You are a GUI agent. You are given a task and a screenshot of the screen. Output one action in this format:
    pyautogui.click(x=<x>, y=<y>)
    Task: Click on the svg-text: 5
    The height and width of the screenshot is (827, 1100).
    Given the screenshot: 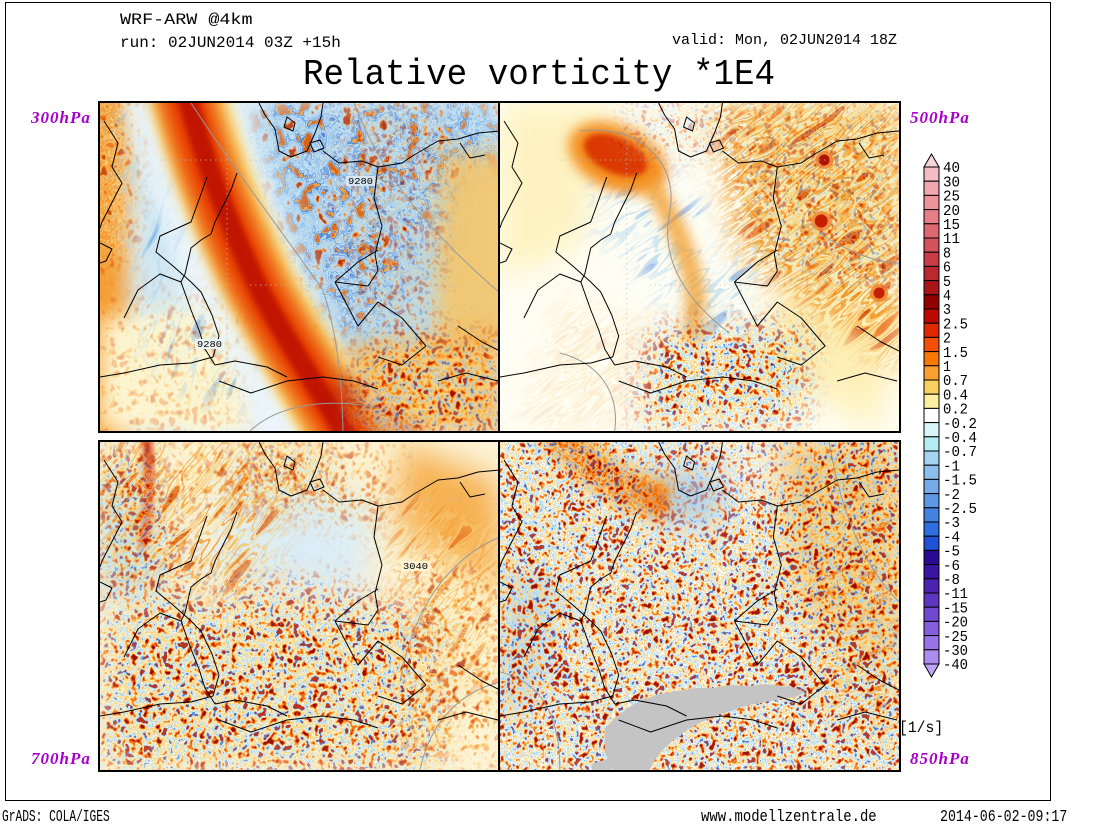 What is the action you would take?
    pyautogui.click(x=947, y=282)
    